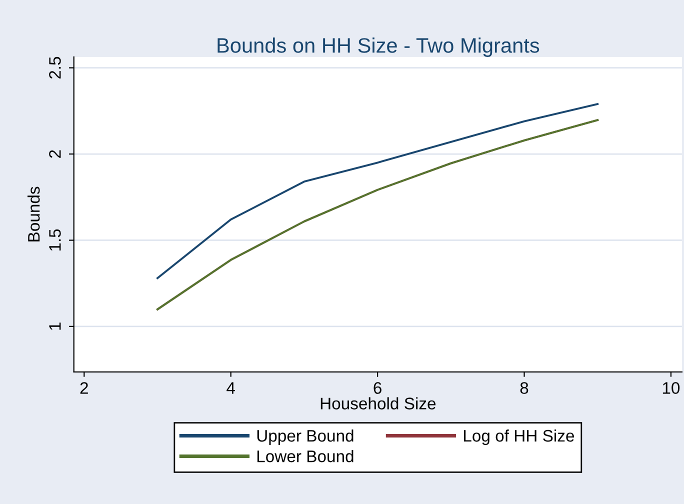  What do you see at coordinates (305, 456) in the screenshot?
I see `legend-label: Lower Bound` at bounding box center [305, 456].